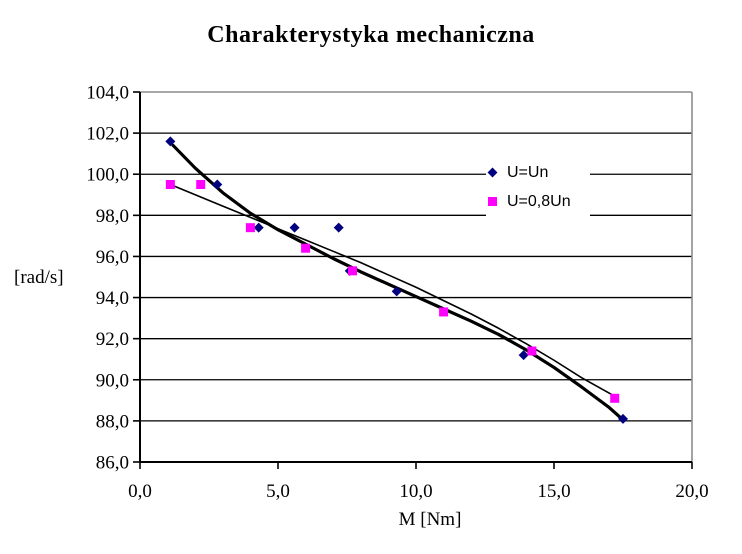  Describe the element at coordinates (553, 491) in the screenshot. I see `x-tick-label: 15,0` at that location.